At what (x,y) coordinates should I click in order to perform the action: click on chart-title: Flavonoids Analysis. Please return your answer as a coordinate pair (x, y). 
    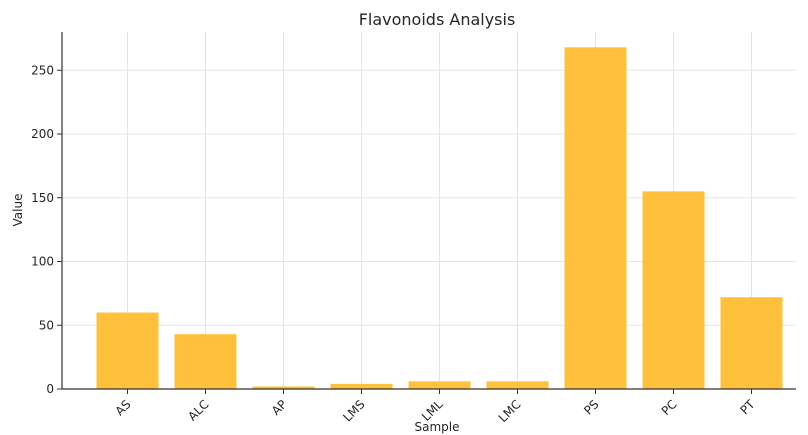
    Looking at the image, I should click on (437, 19).